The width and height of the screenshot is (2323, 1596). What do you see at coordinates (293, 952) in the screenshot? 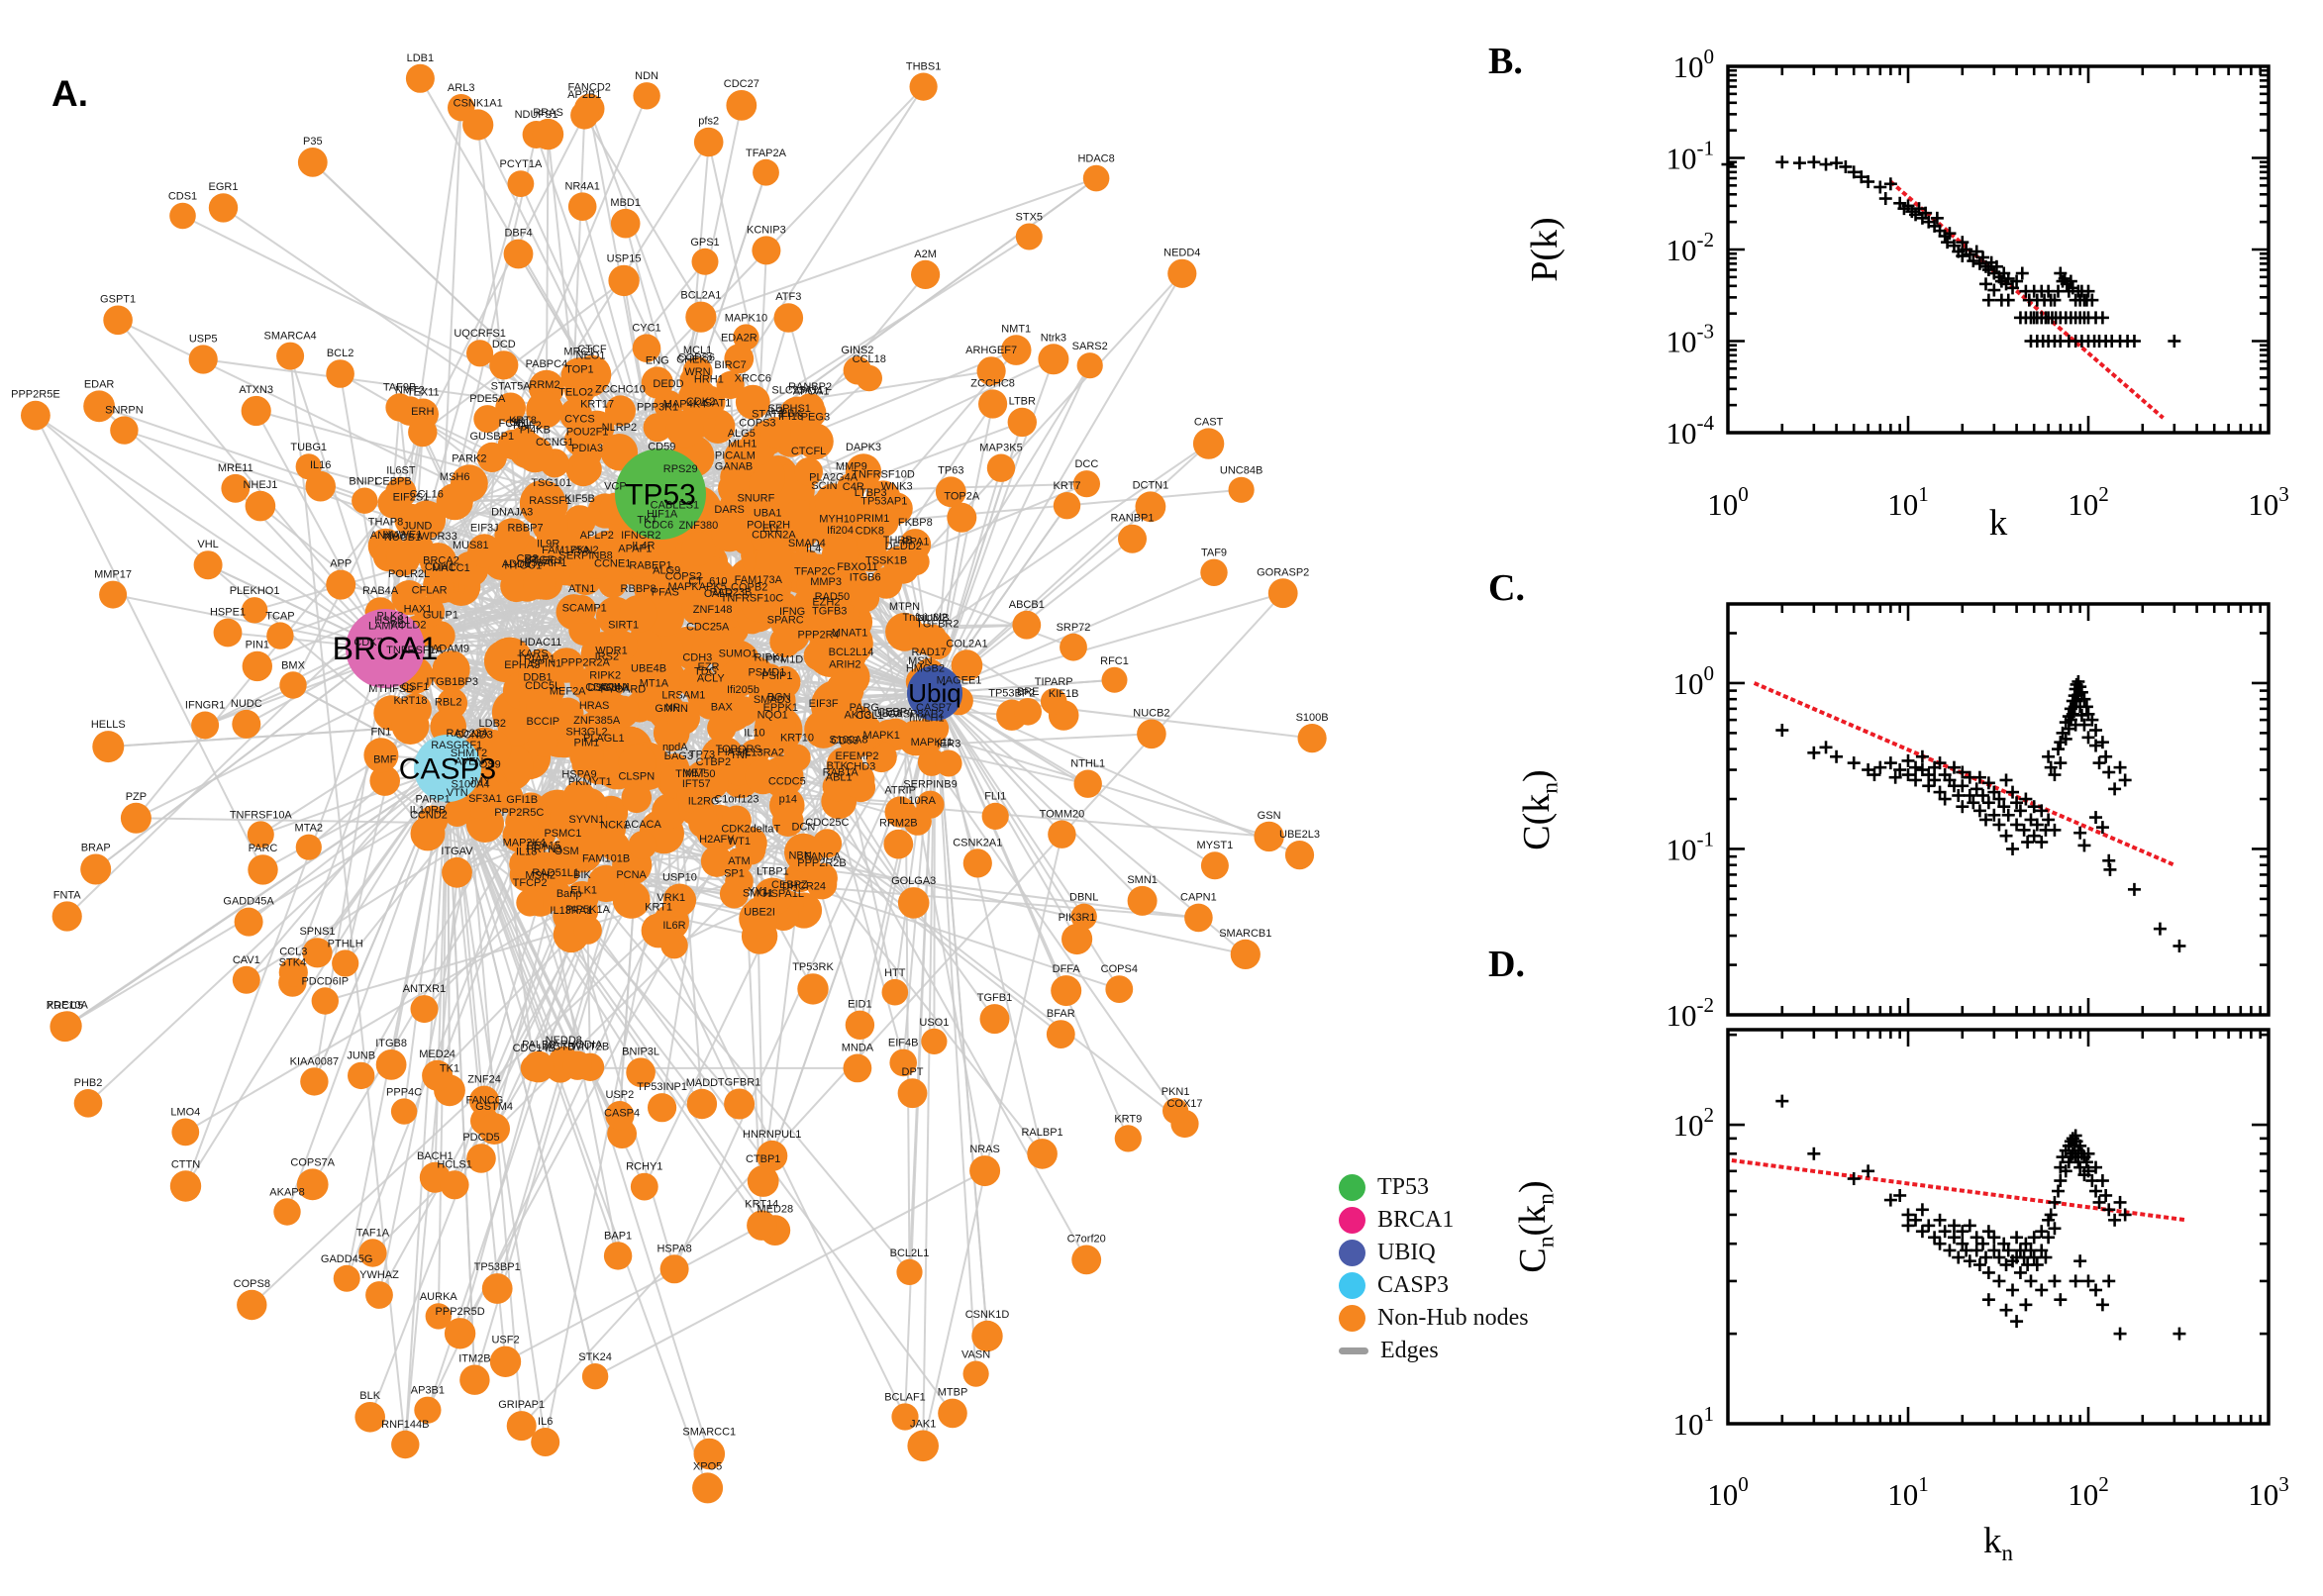
I see `gene-label: CCL3` at bounding box center [293, 952].